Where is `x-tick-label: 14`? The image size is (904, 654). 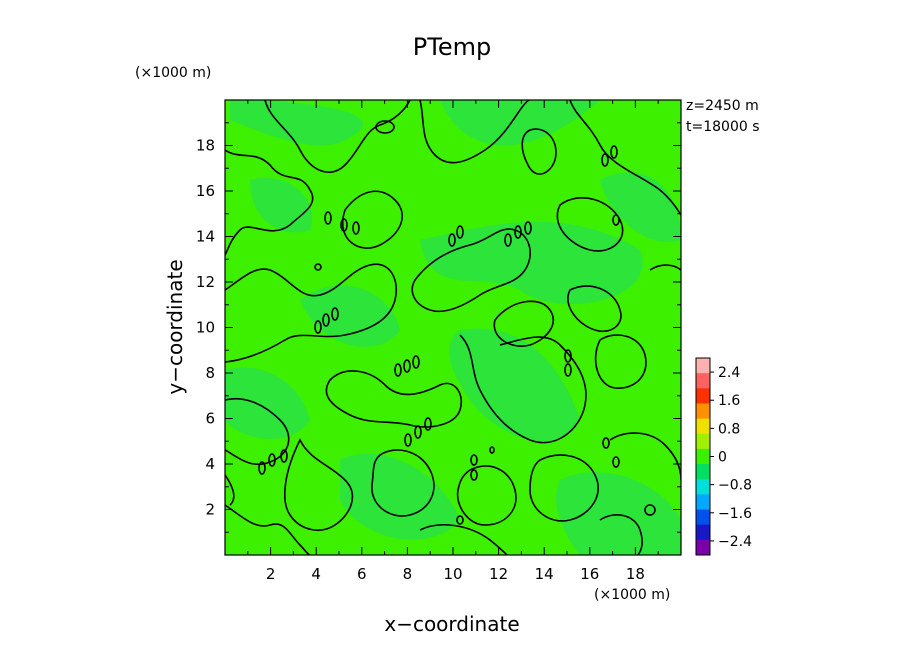 x-tick-label: 14 is located at coordinates (544, 574).